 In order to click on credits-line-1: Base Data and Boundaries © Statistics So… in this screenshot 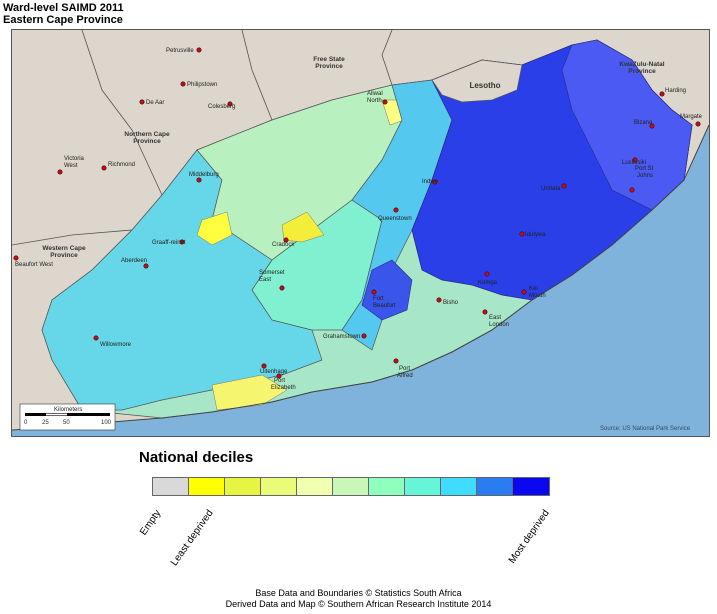, I will do `click(358, 593)`.